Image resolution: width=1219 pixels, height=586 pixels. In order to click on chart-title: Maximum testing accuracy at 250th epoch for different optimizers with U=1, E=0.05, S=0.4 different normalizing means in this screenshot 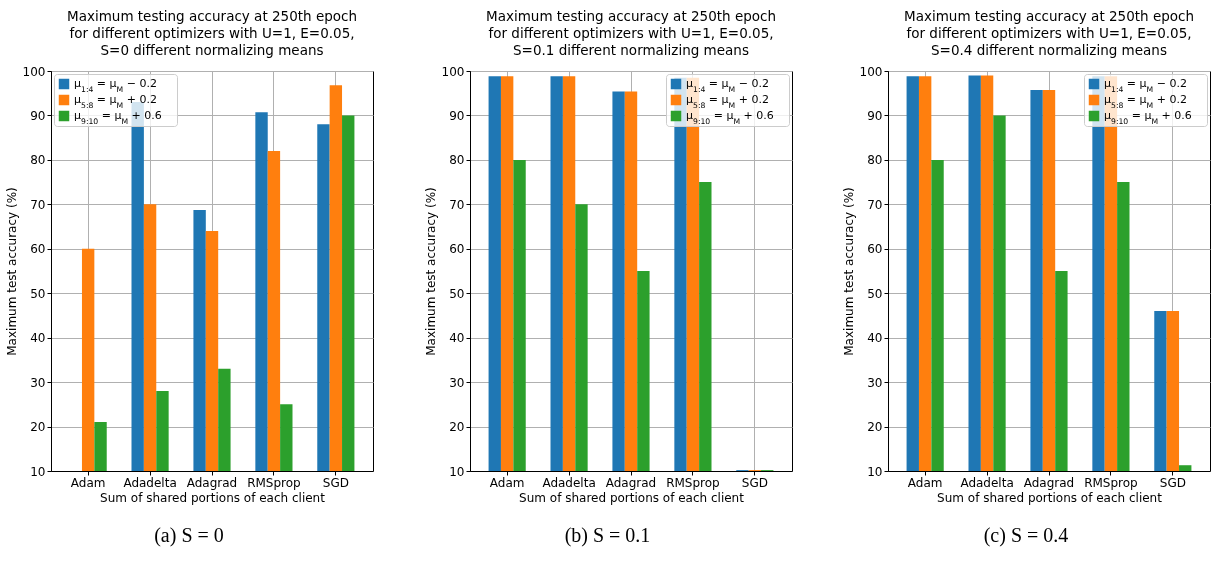, I will do `click(1049, 32)`.